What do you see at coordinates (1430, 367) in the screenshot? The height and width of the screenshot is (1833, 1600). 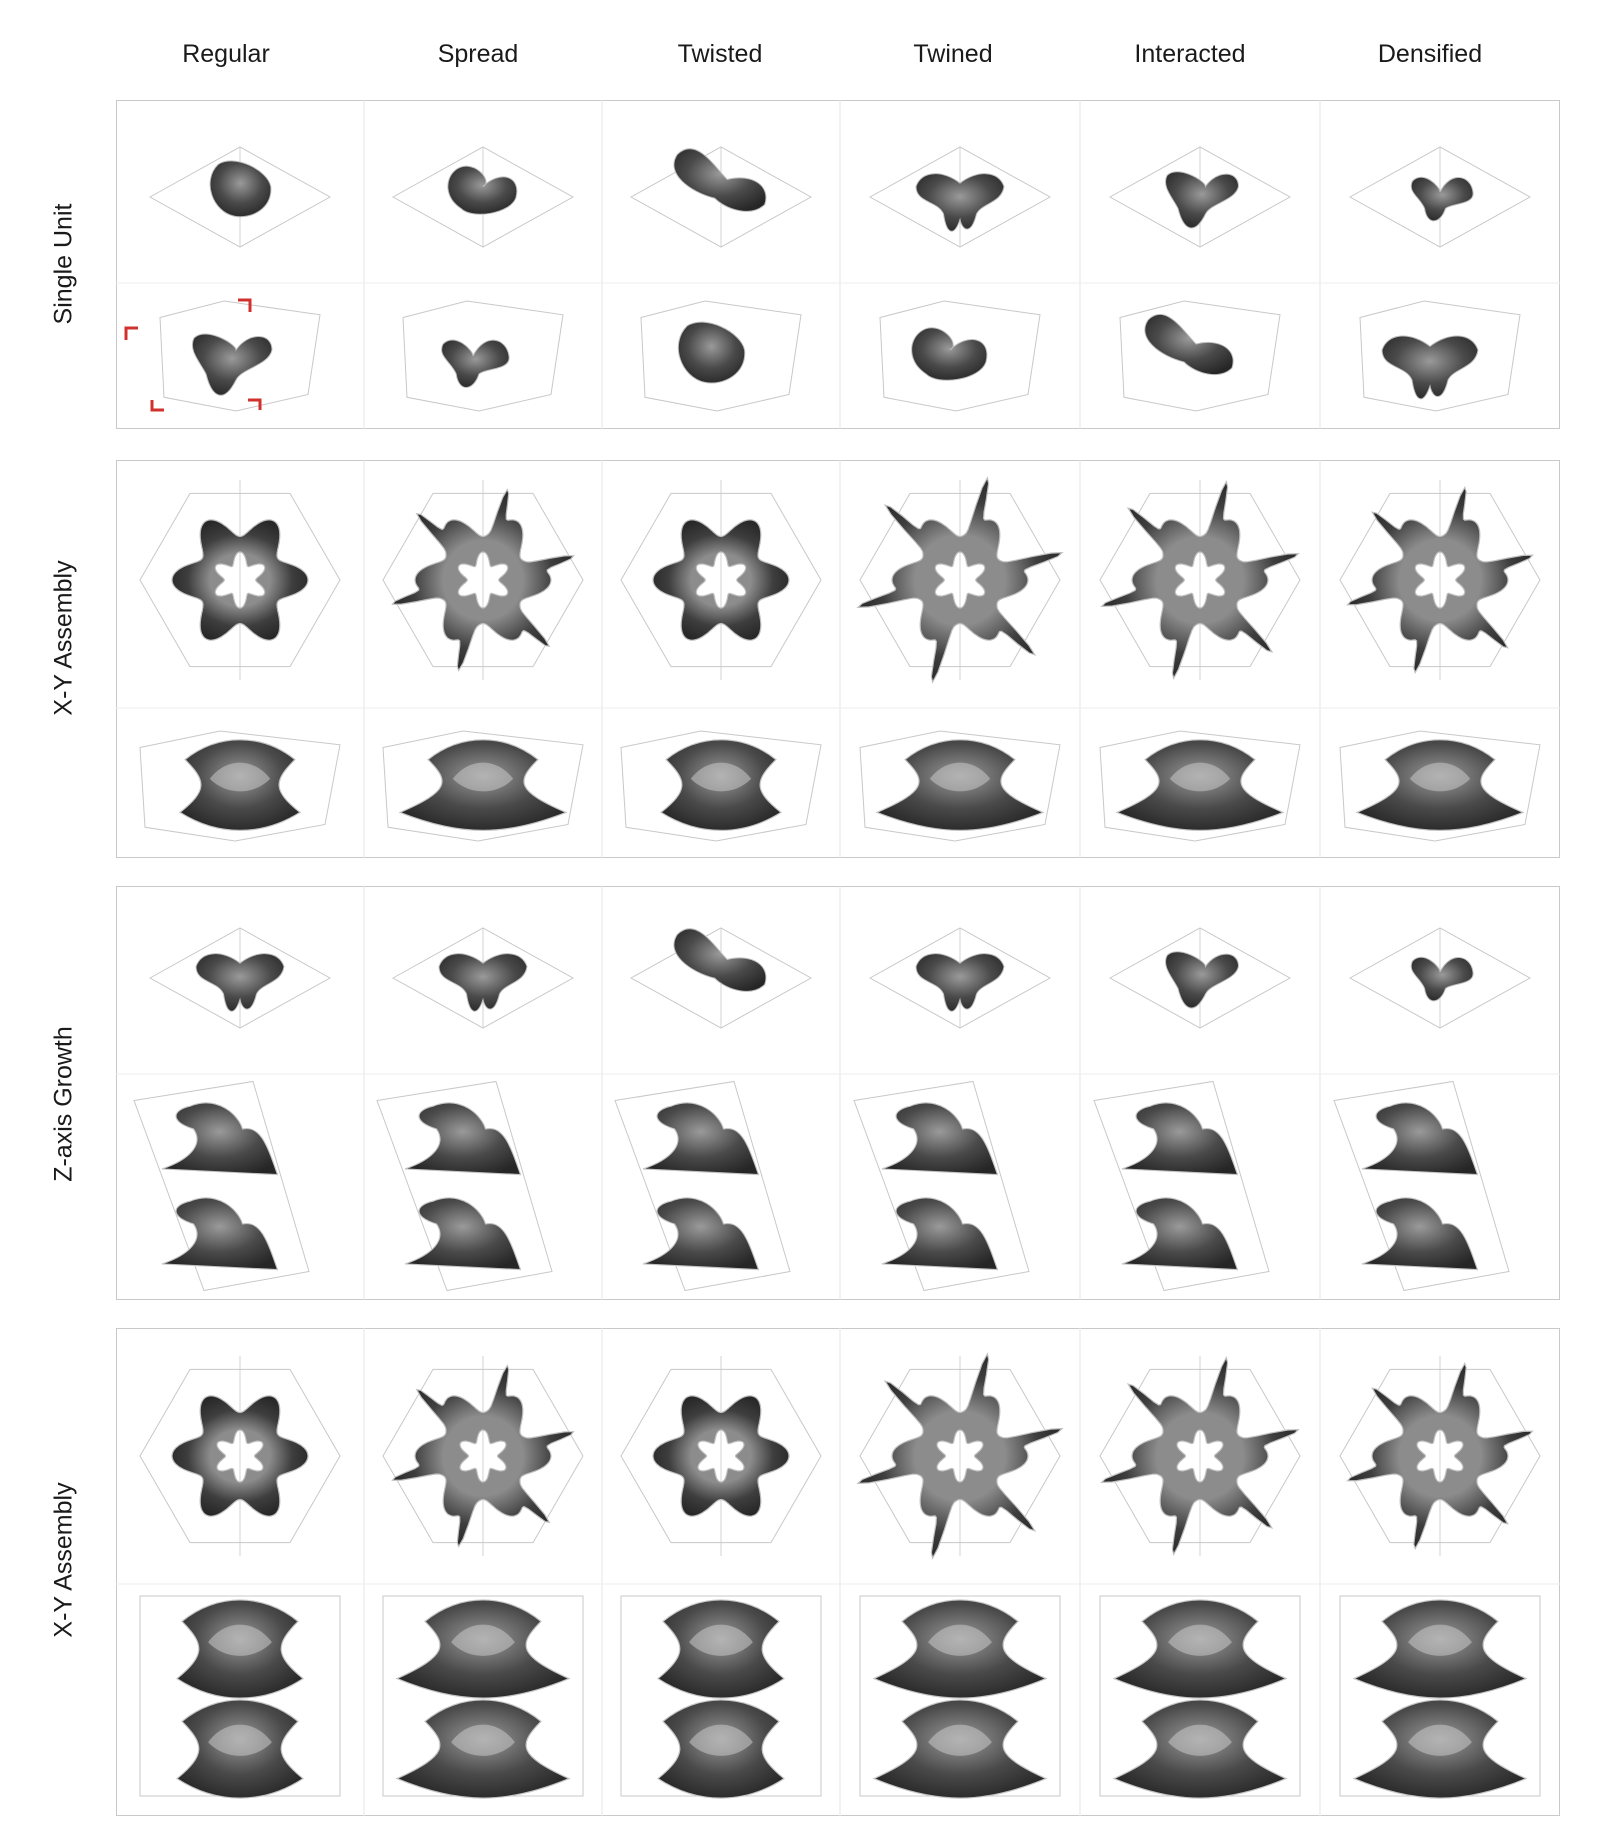 I see `single-unit-side-densified` at bounding box center [1430, 367].